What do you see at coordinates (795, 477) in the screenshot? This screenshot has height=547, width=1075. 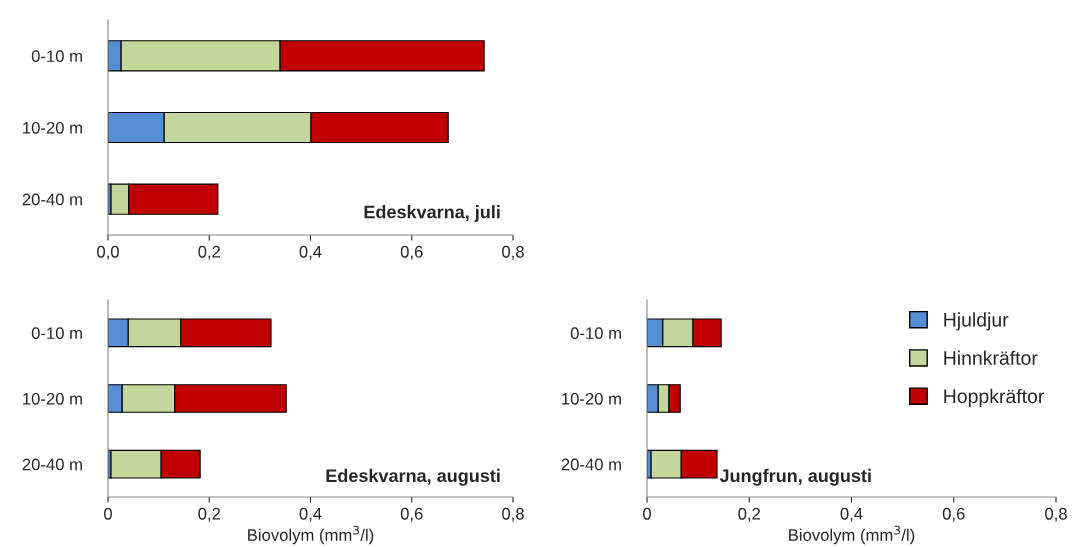 I see `annotation: Jungfrun, augusti` at bounding box center [795, 477].